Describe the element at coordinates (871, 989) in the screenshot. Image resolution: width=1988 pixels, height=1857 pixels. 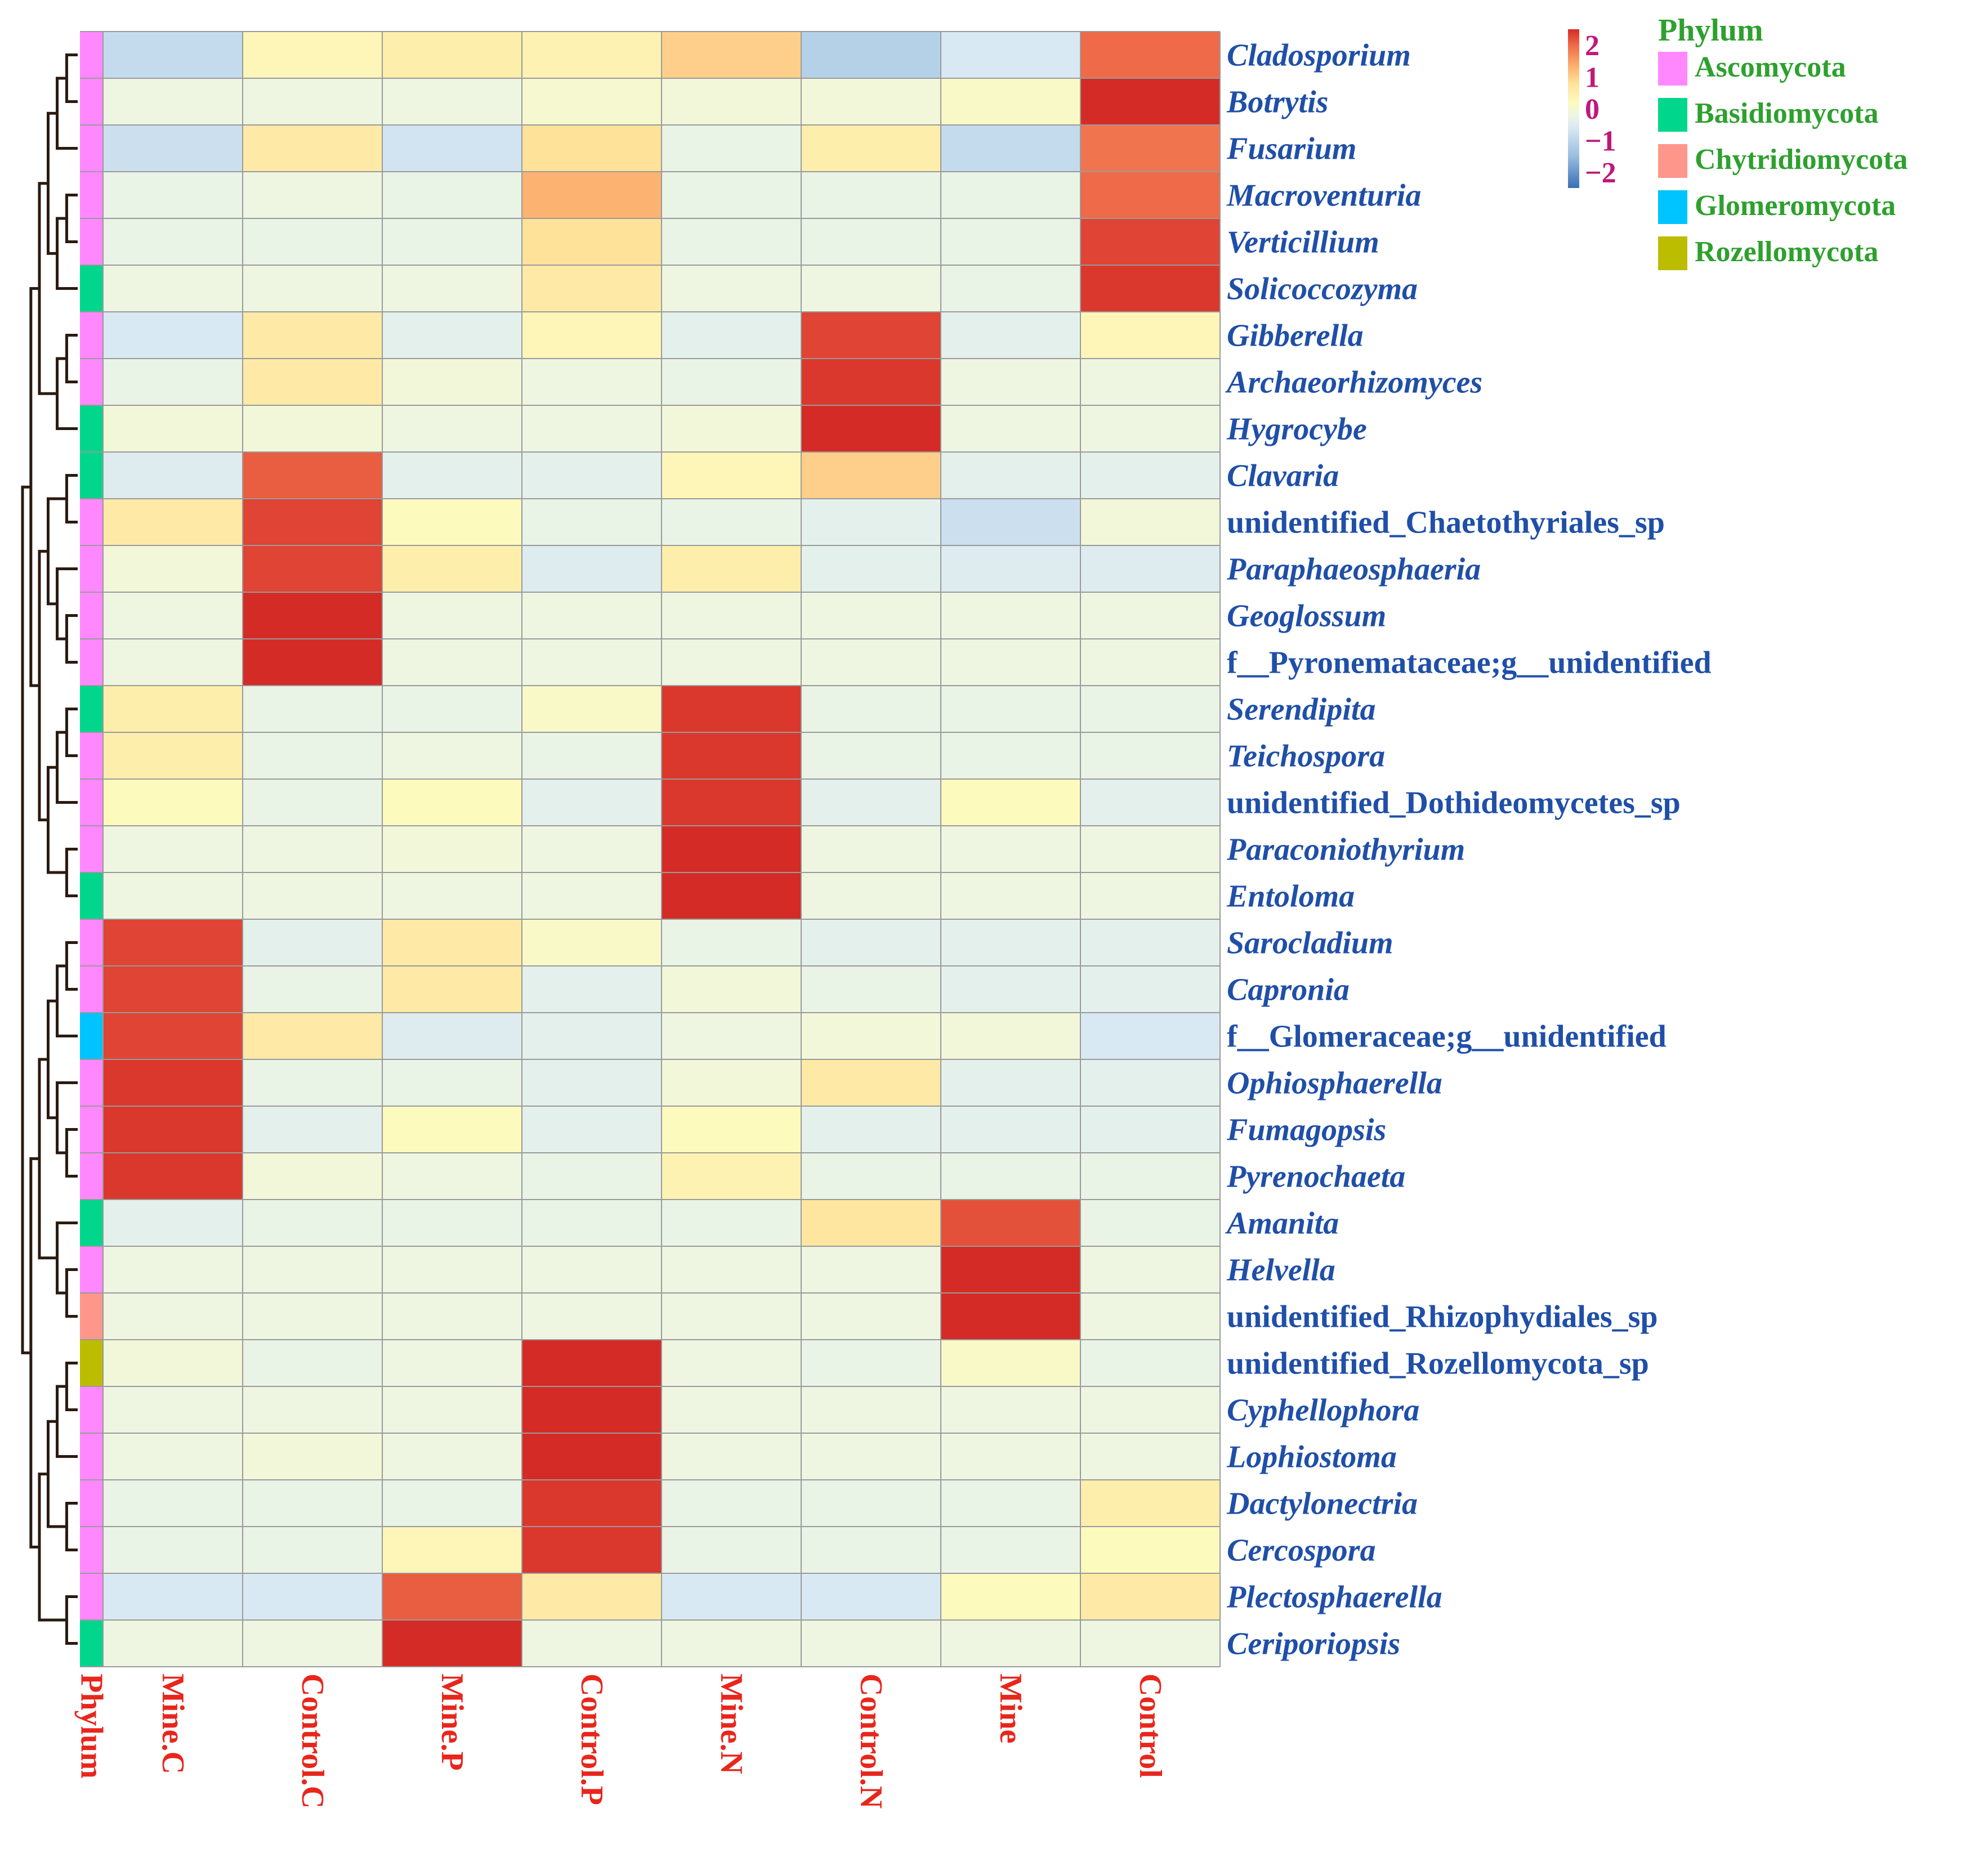
I see `heat-cell-r21-c6` at that location.